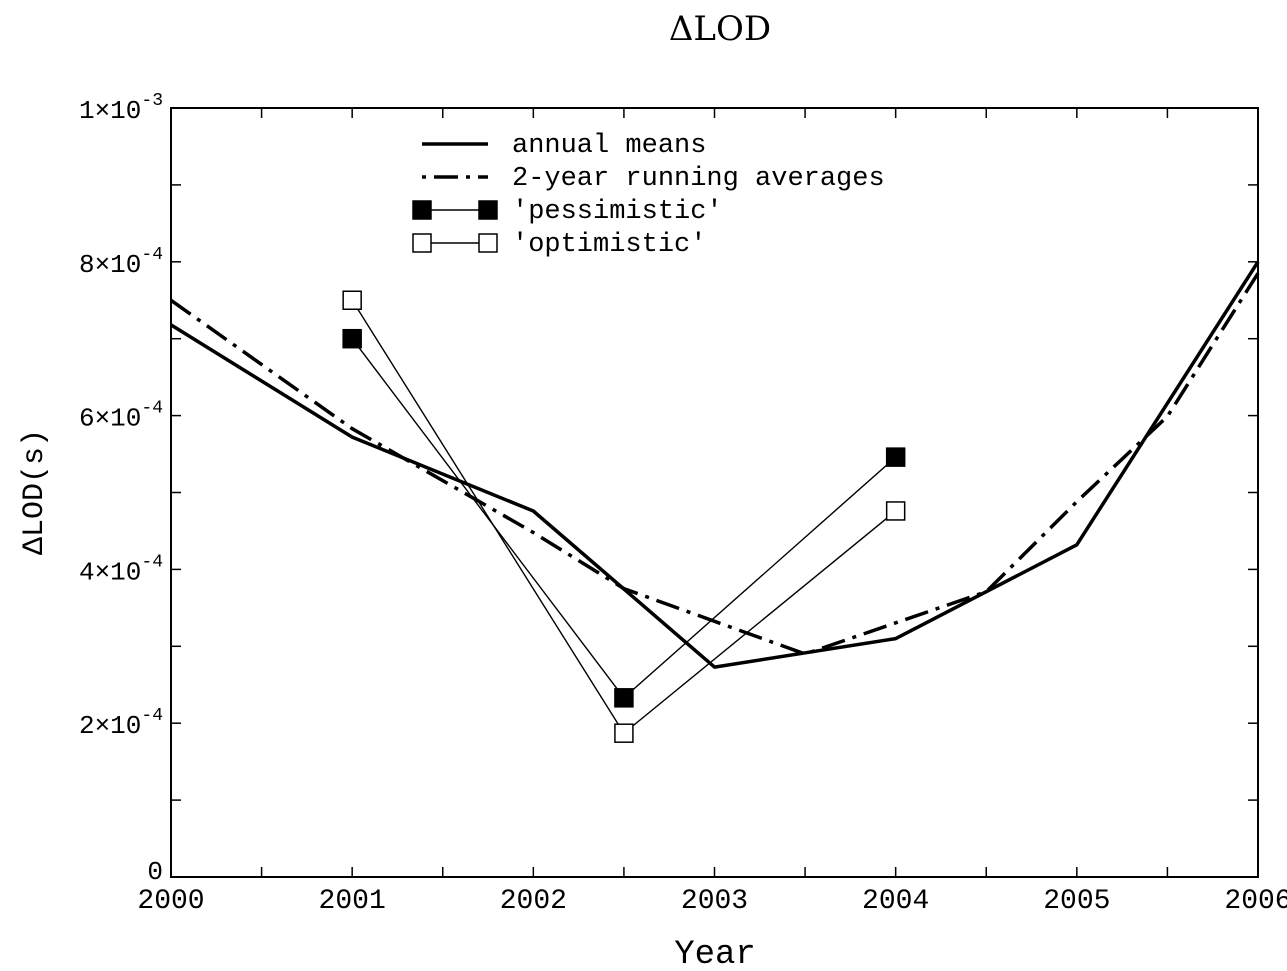  What do you see at coordinates (155, 872) in the screenshot?
I see `y-tick-label: 0` at bounding box center [155, 872].